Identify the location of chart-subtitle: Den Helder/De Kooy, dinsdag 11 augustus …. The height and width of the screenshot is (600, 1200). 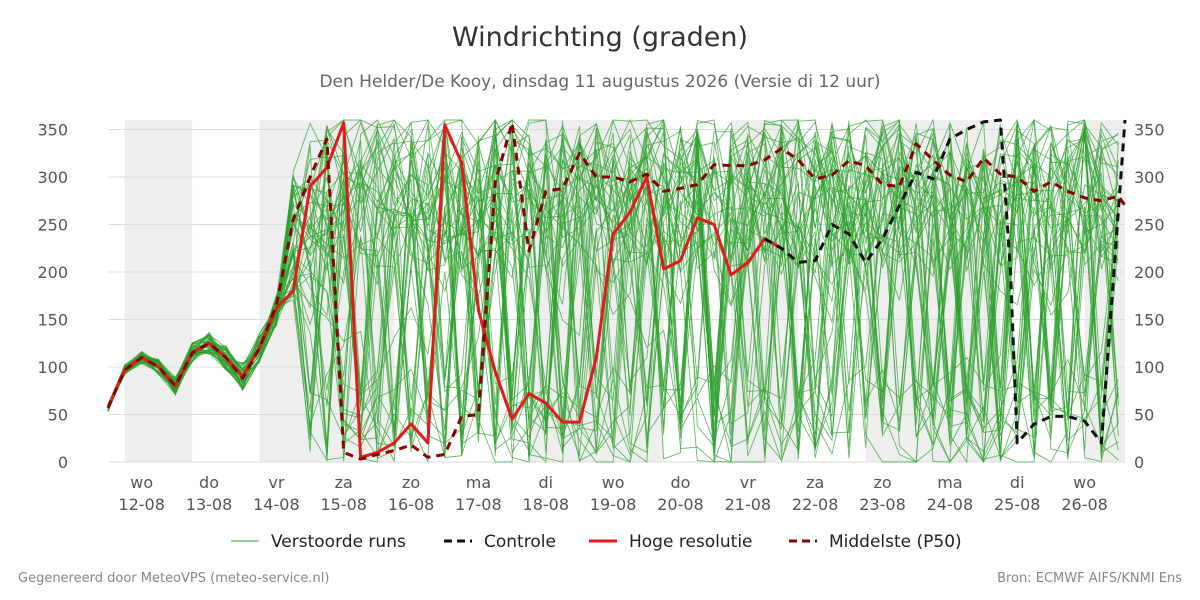
(600, 82).